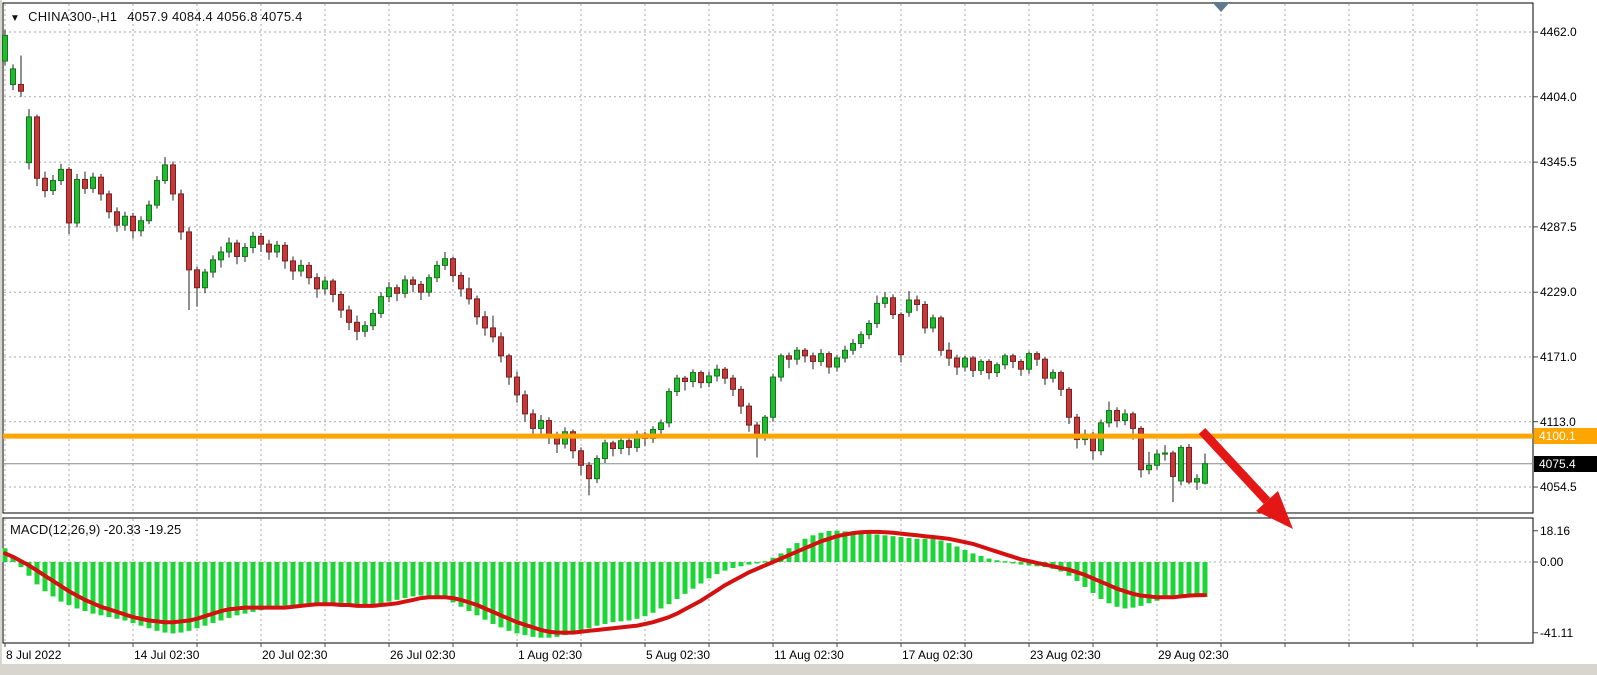 Image resolution: width=1597 pixels, height=675 pixels. Describe the element at coordinates (605, 582) in the screenshot. I see `macd-signal-line` at that location.